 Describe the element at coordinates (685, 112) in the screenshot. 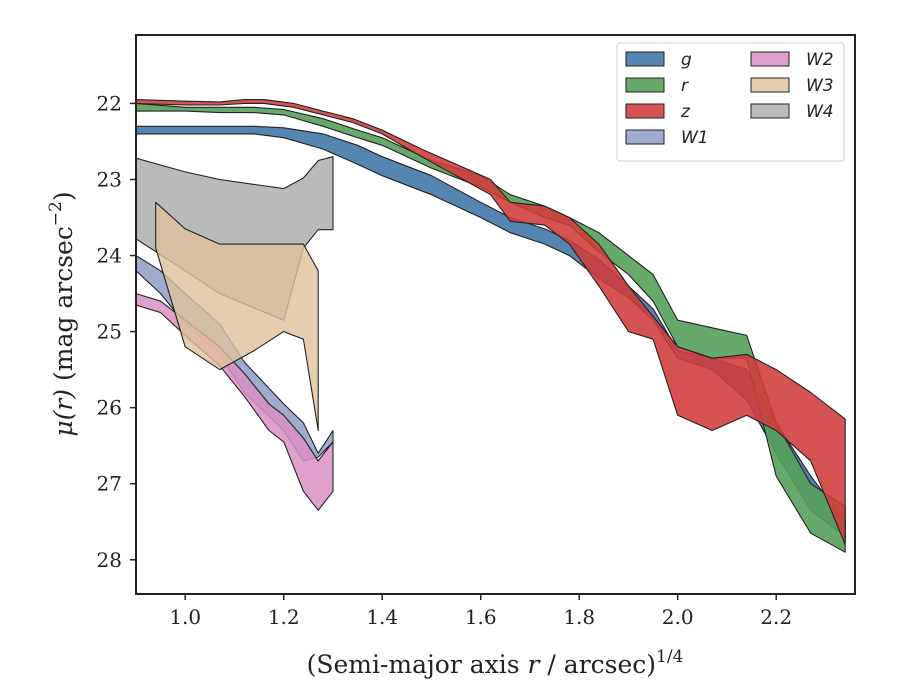

I see `legend-label-z: z` at that location.